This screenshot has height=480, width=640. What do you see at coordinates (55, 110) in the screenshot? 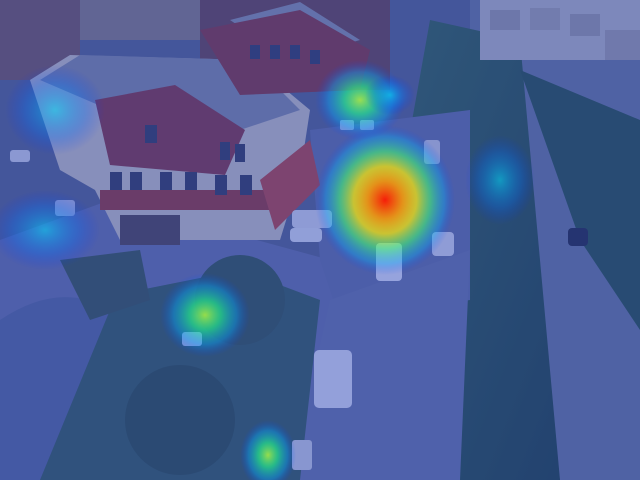
I see `heat-region-building-left` at bounding box center [55, 110].